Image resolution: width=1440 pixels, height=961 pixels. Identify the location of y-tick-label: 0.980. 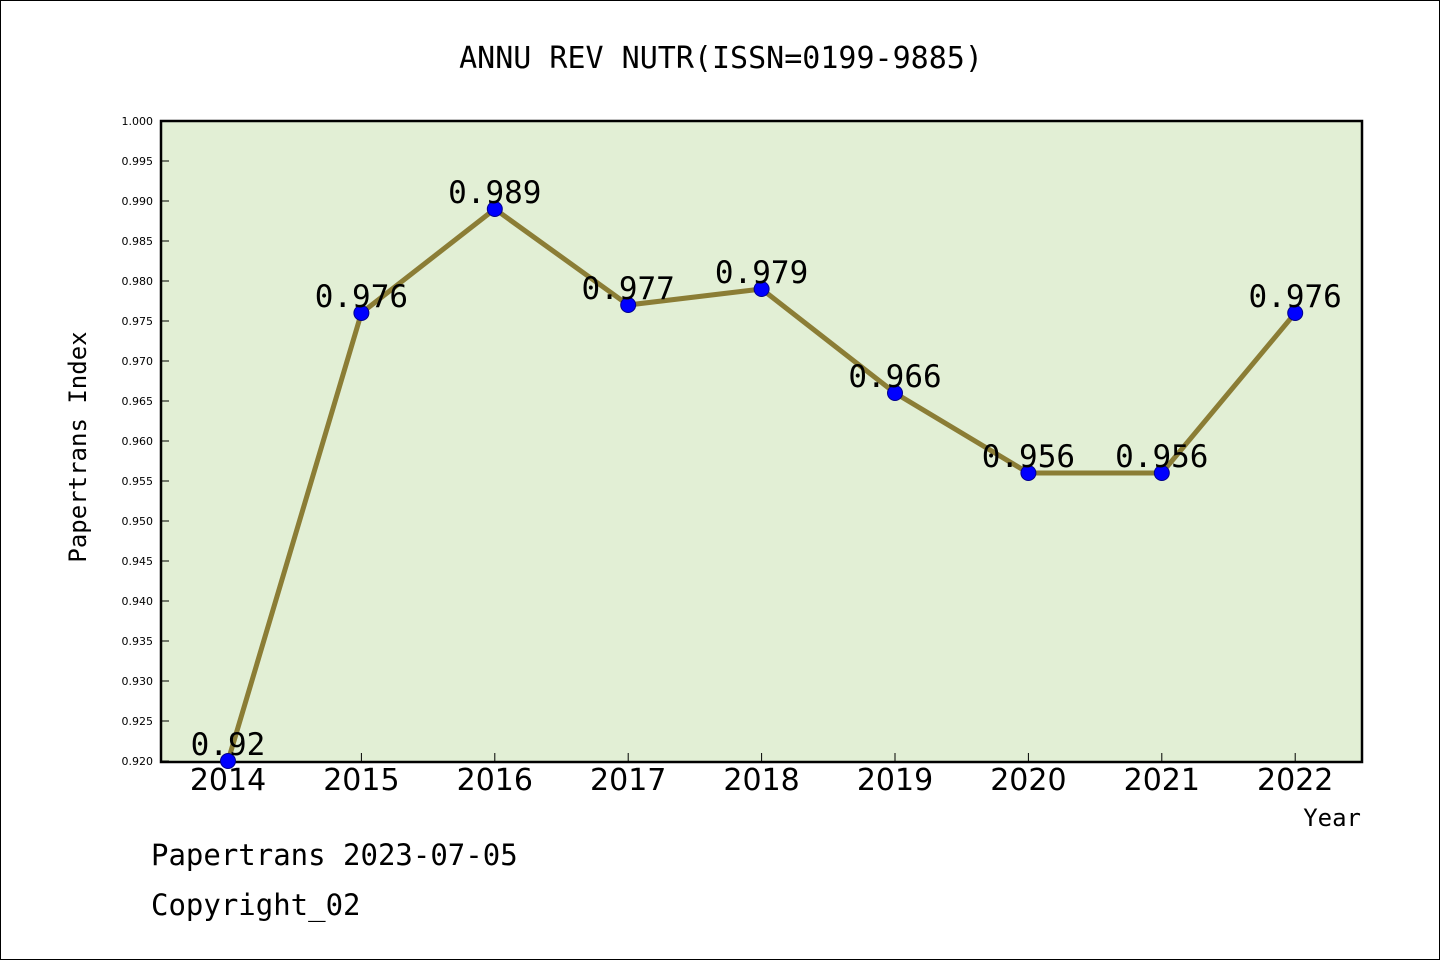
(138, 281).